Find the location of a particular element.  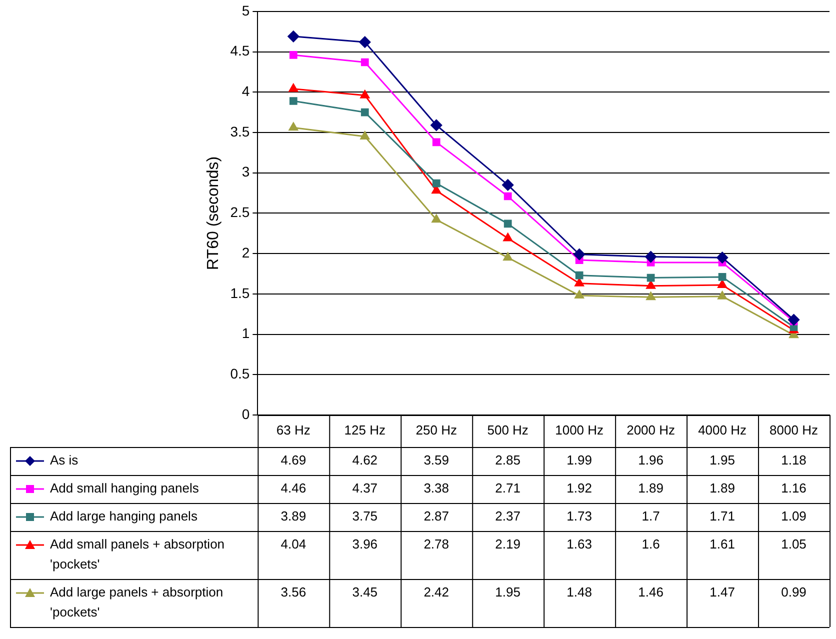

data-label: 2.19 is located at coordinates (507, 544).